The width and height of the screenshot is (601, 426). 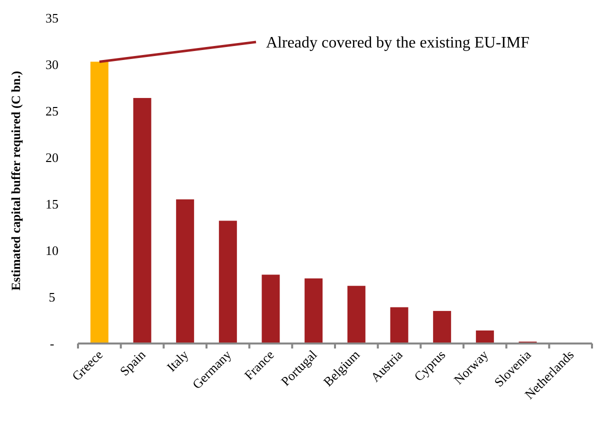 What do you see at coordinates (52, 250) in the screenshot?
I see `y-tick-label: 10` at bounding box center [52, 250].